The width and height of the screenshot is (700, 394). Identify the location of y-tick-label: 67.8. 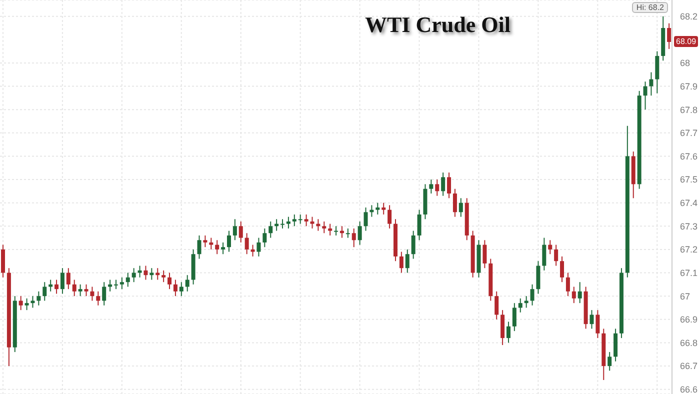
(689, 109).